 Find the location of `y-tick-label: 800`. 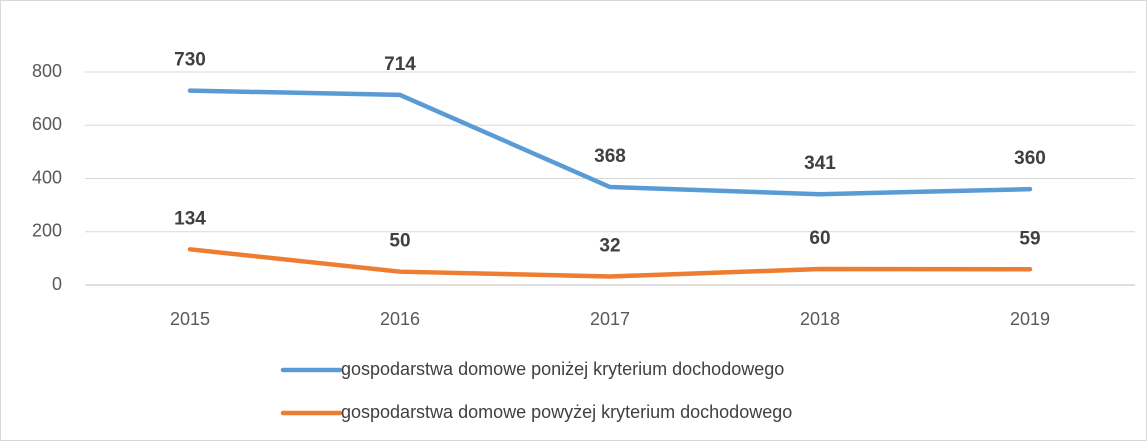

y-tick-label: 800 is located at coordinates (47, 71).